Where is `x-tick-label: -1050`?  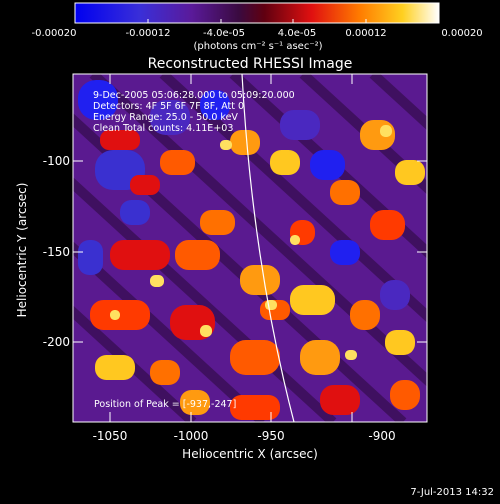
x-tick-label: -1050 is located at coordinates (110, 436).